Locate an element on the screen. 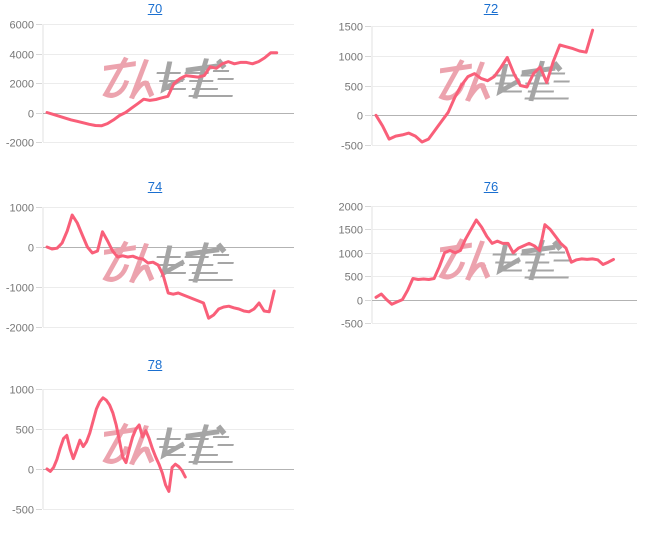  chart-title-link-76: 76 is located at coordinates (491, 186).